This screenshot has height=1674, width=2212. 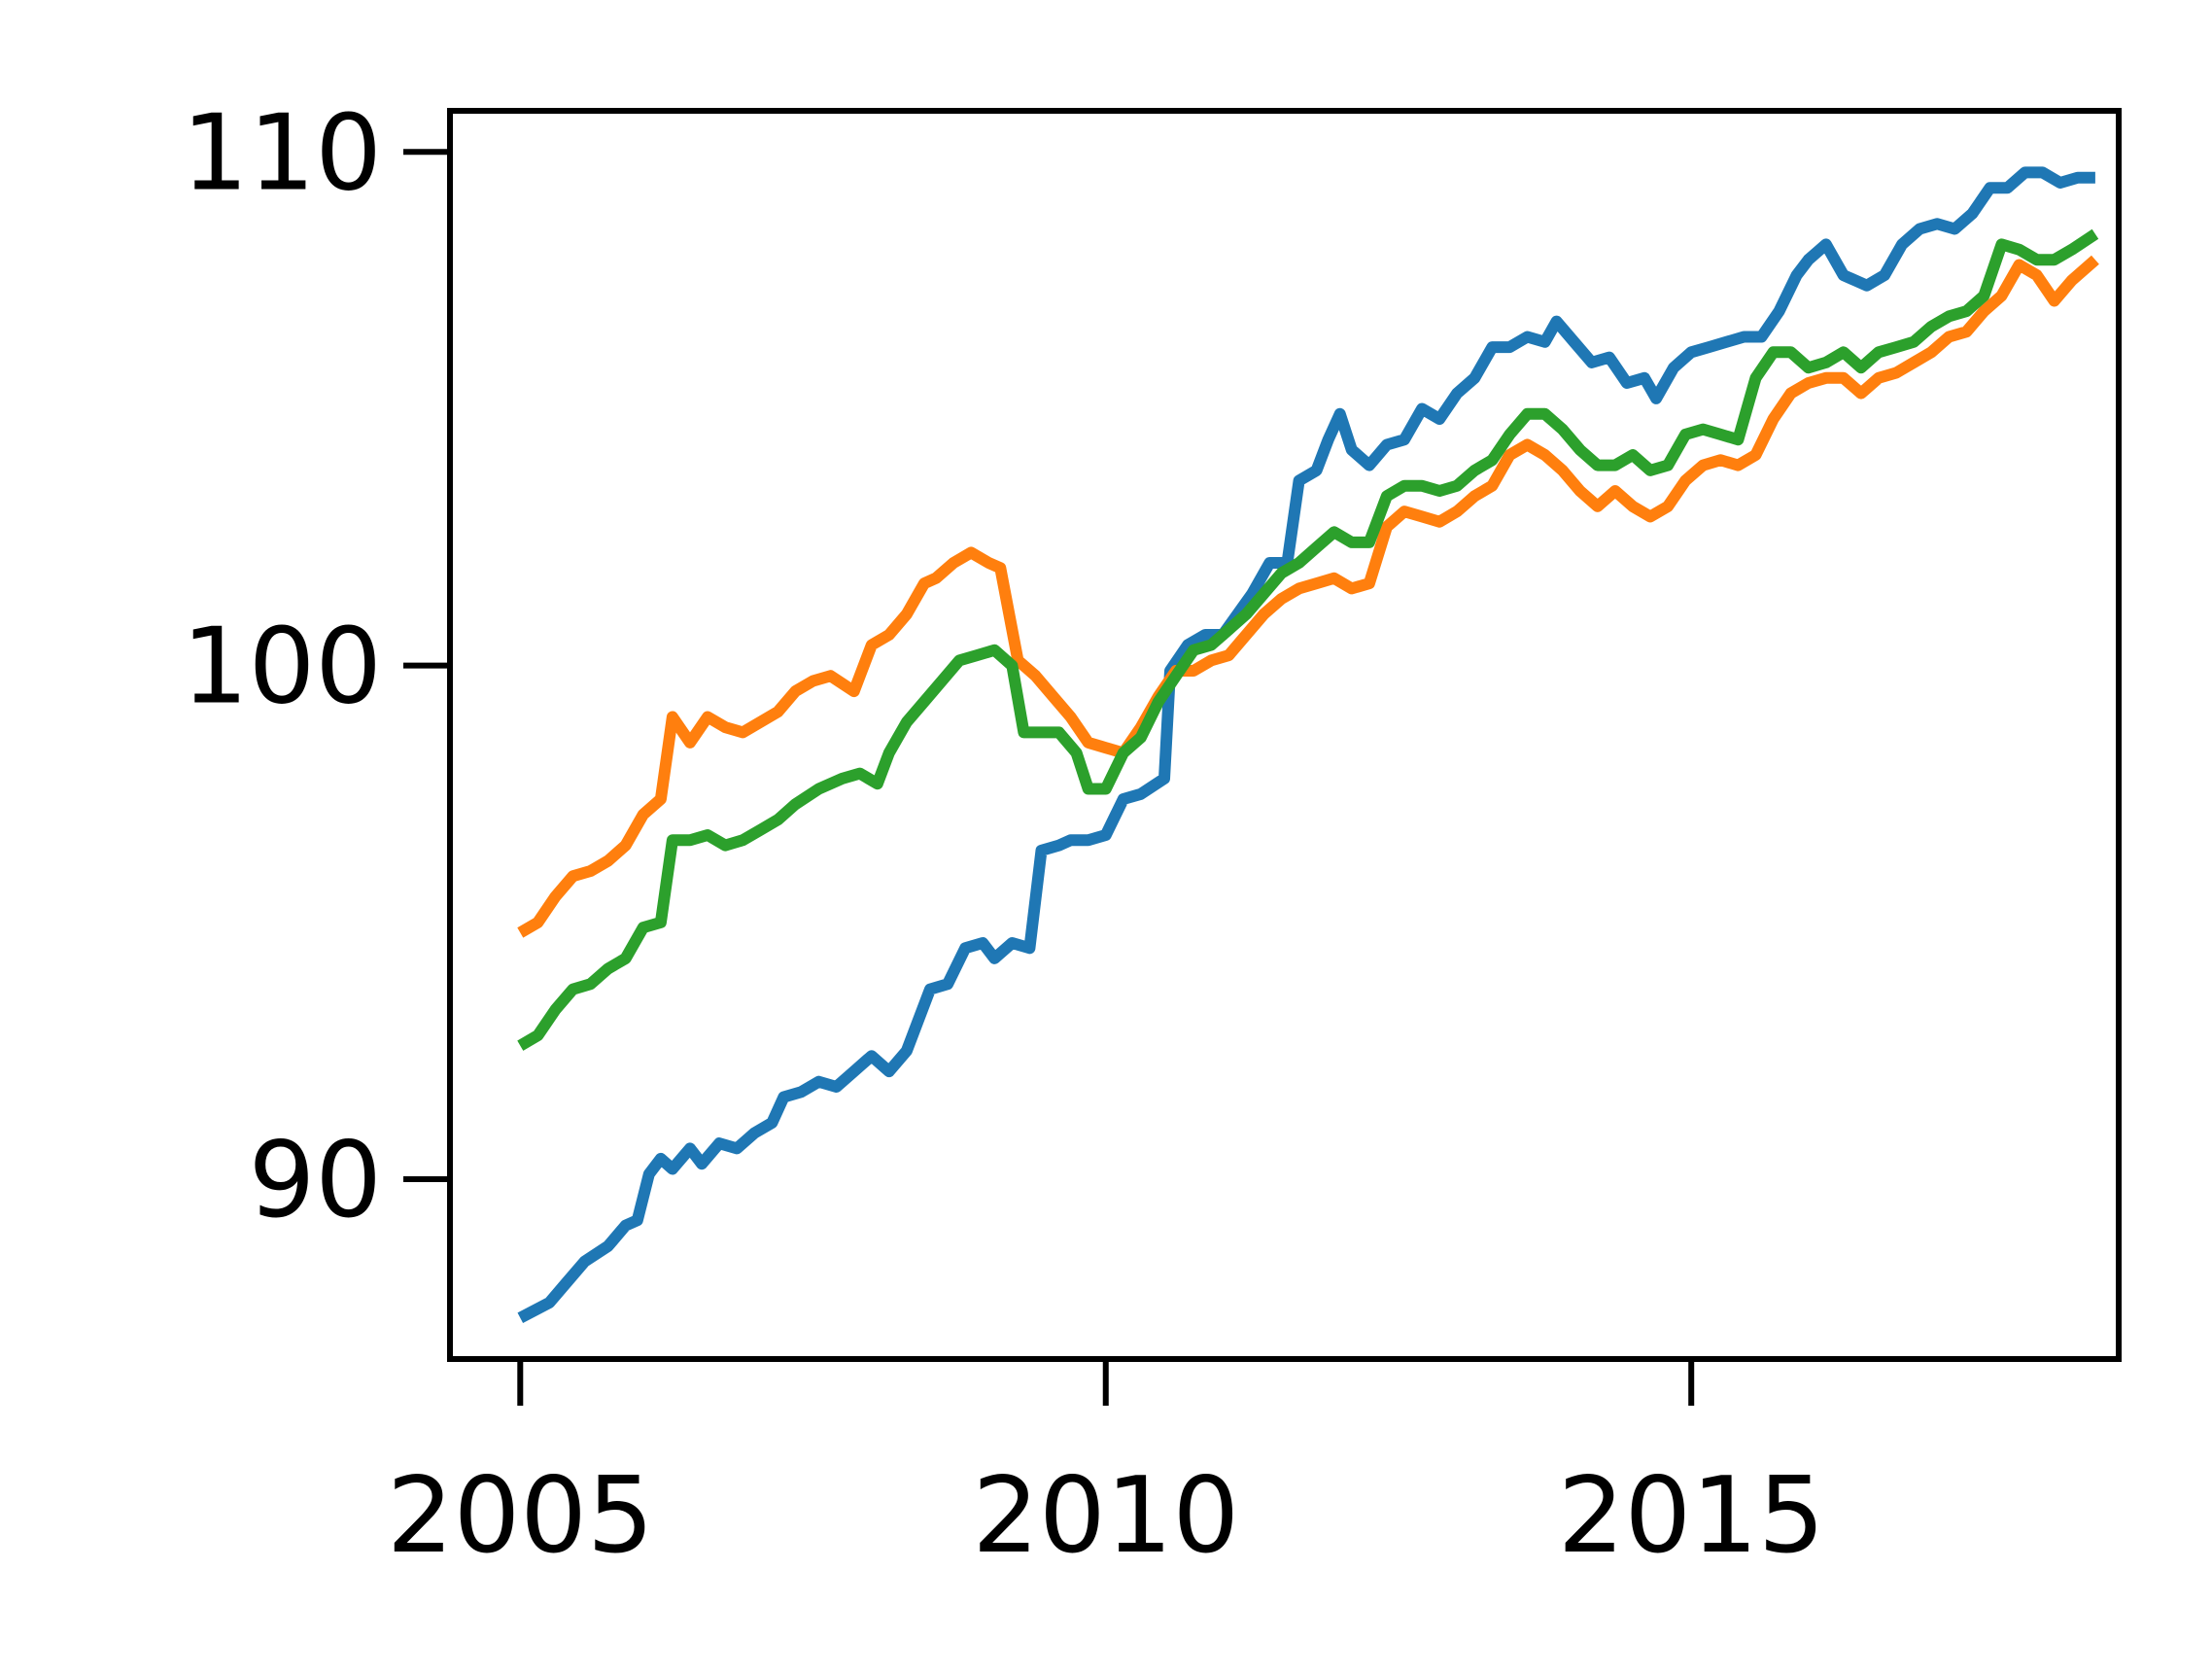 I want to click on y-tick-label: 100, so click(x=282, y=667).